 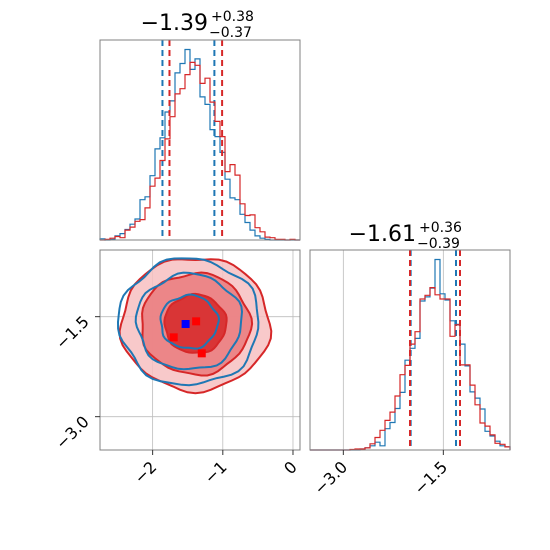 What do you see at coordinates (174, 23) in the screenshot?
I see `title-param1-value: −1.39` at bounding box center [174, 23].